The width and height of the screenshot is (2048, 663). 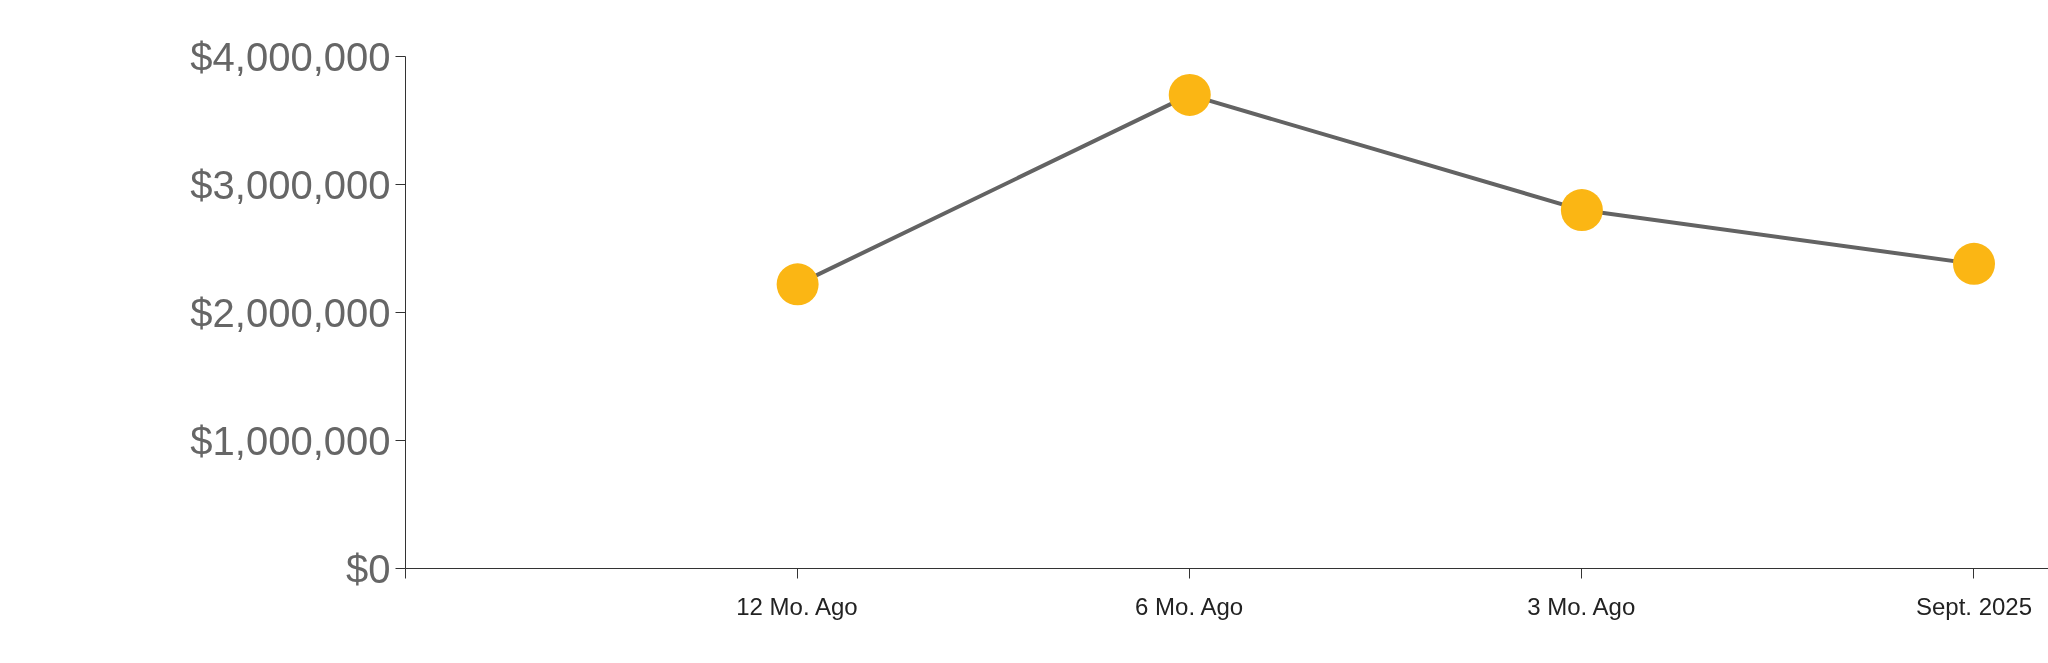 What do you see at coordinates (290, 56) in the screenshot?
I see `y-tick-label: $4,000,000` at bounding box center [290, 56].